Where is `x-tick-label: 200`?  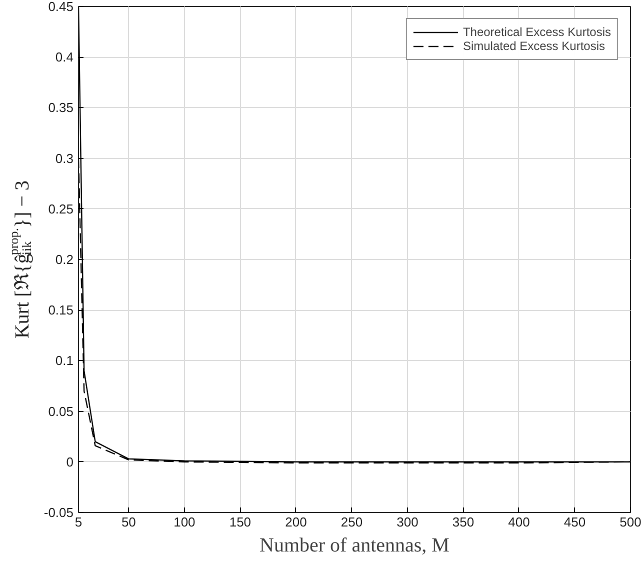
x-tick-label: 200 is located at coordinates (296, 522).